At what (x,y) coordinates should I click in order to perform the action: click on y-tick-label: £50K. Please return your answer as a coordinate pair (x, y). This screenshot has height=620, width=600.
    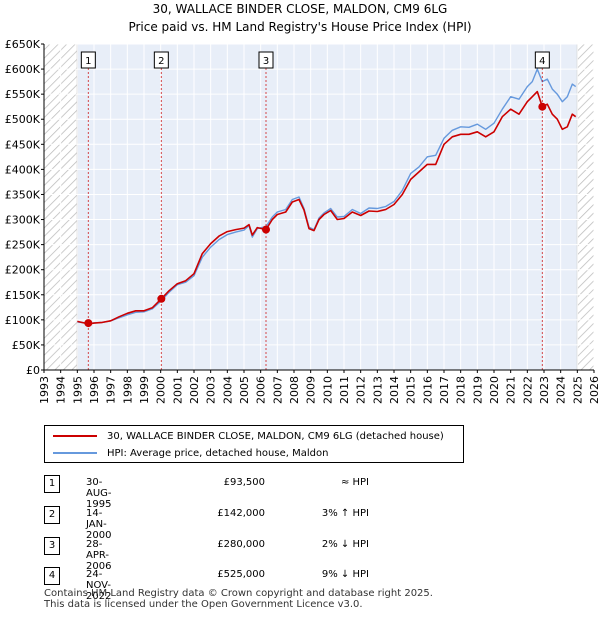
    Looking at the image, I should click on (26, 345).